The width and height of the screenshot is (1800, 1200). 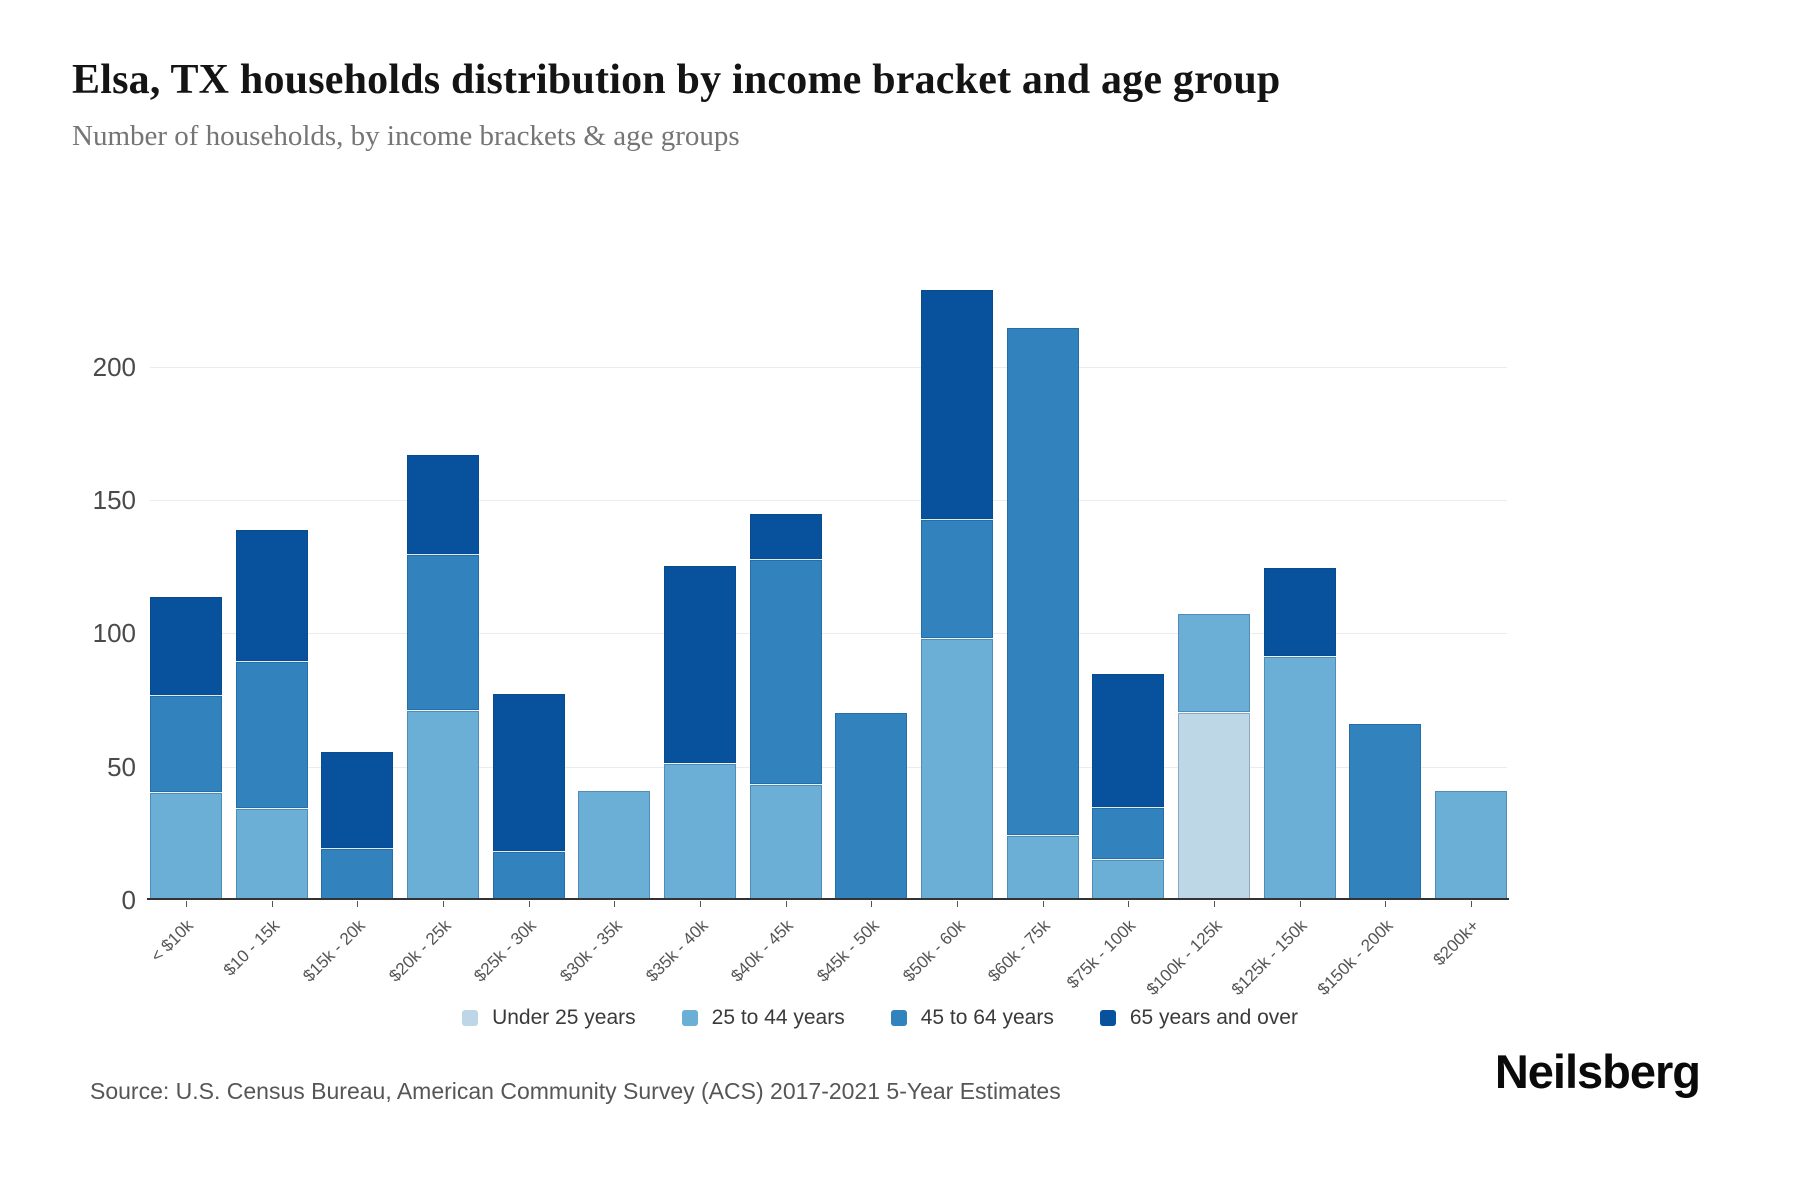 I want to click on legend-item-45-to-64-years: 45 to 64 years, so click(x=972, y=1018).